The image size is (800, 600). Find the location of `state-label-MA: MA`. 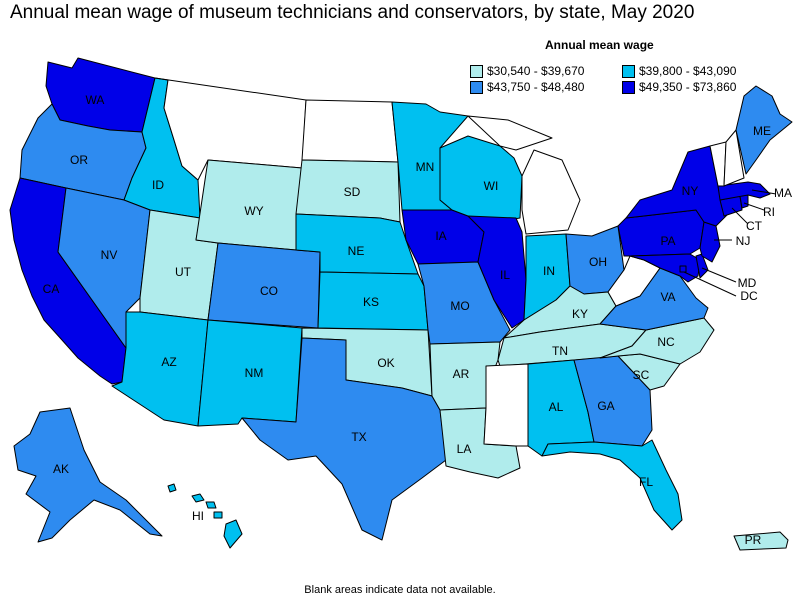

state-label-MA: MA is located at coordinates (783, 193).